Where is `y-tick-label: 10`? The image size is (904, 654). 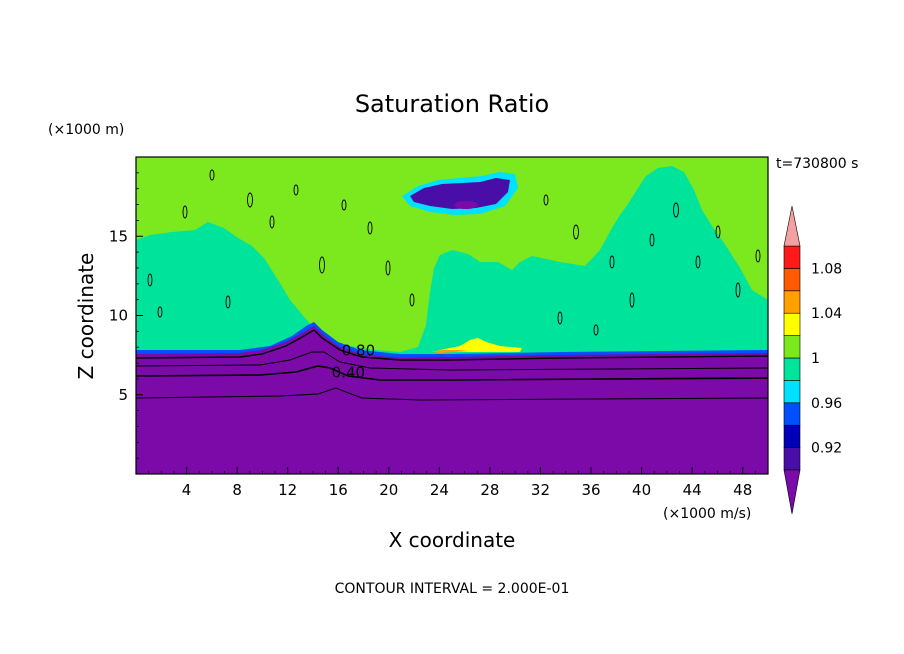 y-tick-label: 10 is located at coordinates (118, 316).